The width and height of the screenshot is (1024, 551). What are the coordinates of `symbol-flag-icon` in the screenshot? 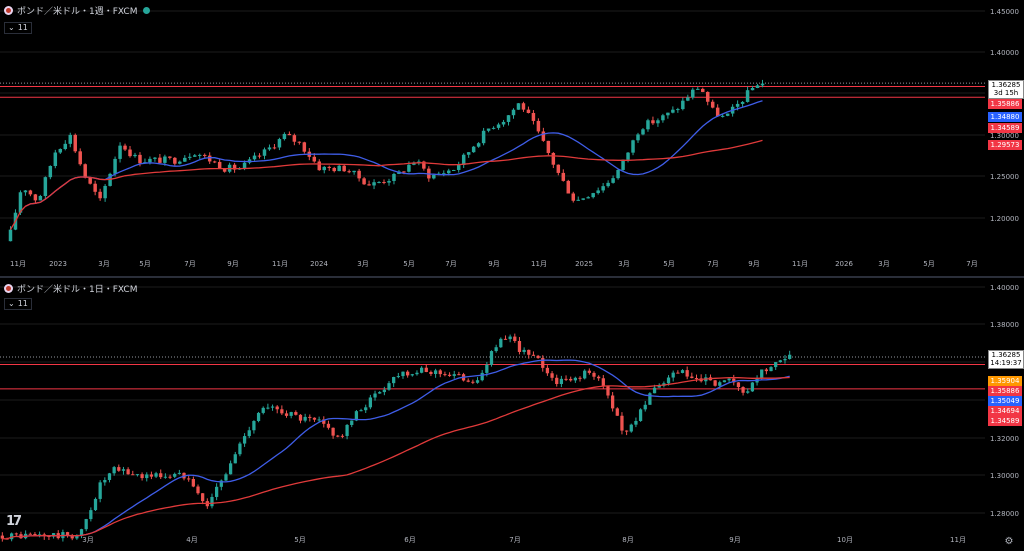 It's located at (8, 288).